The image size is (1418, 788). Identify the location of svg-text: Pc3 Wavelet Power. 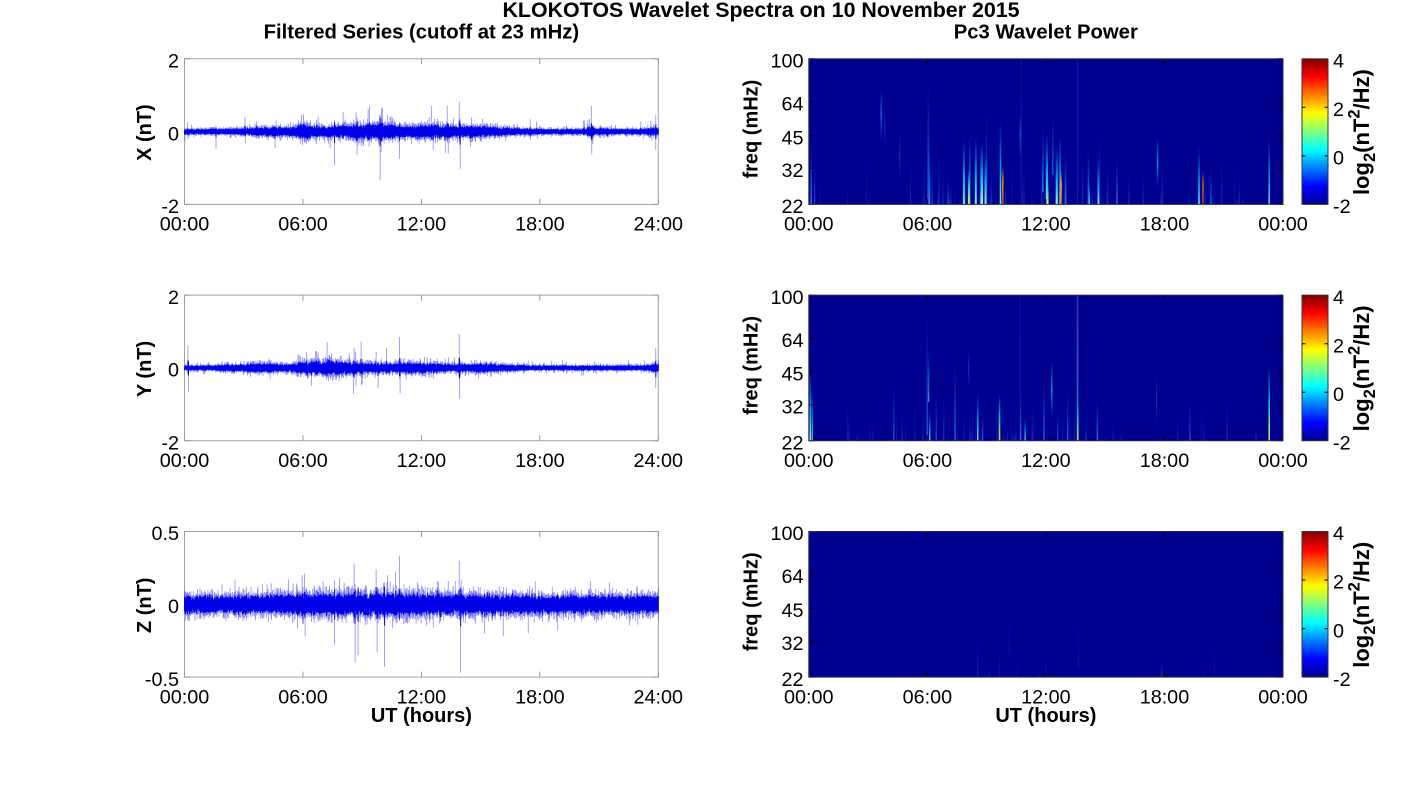
(1046, 33).